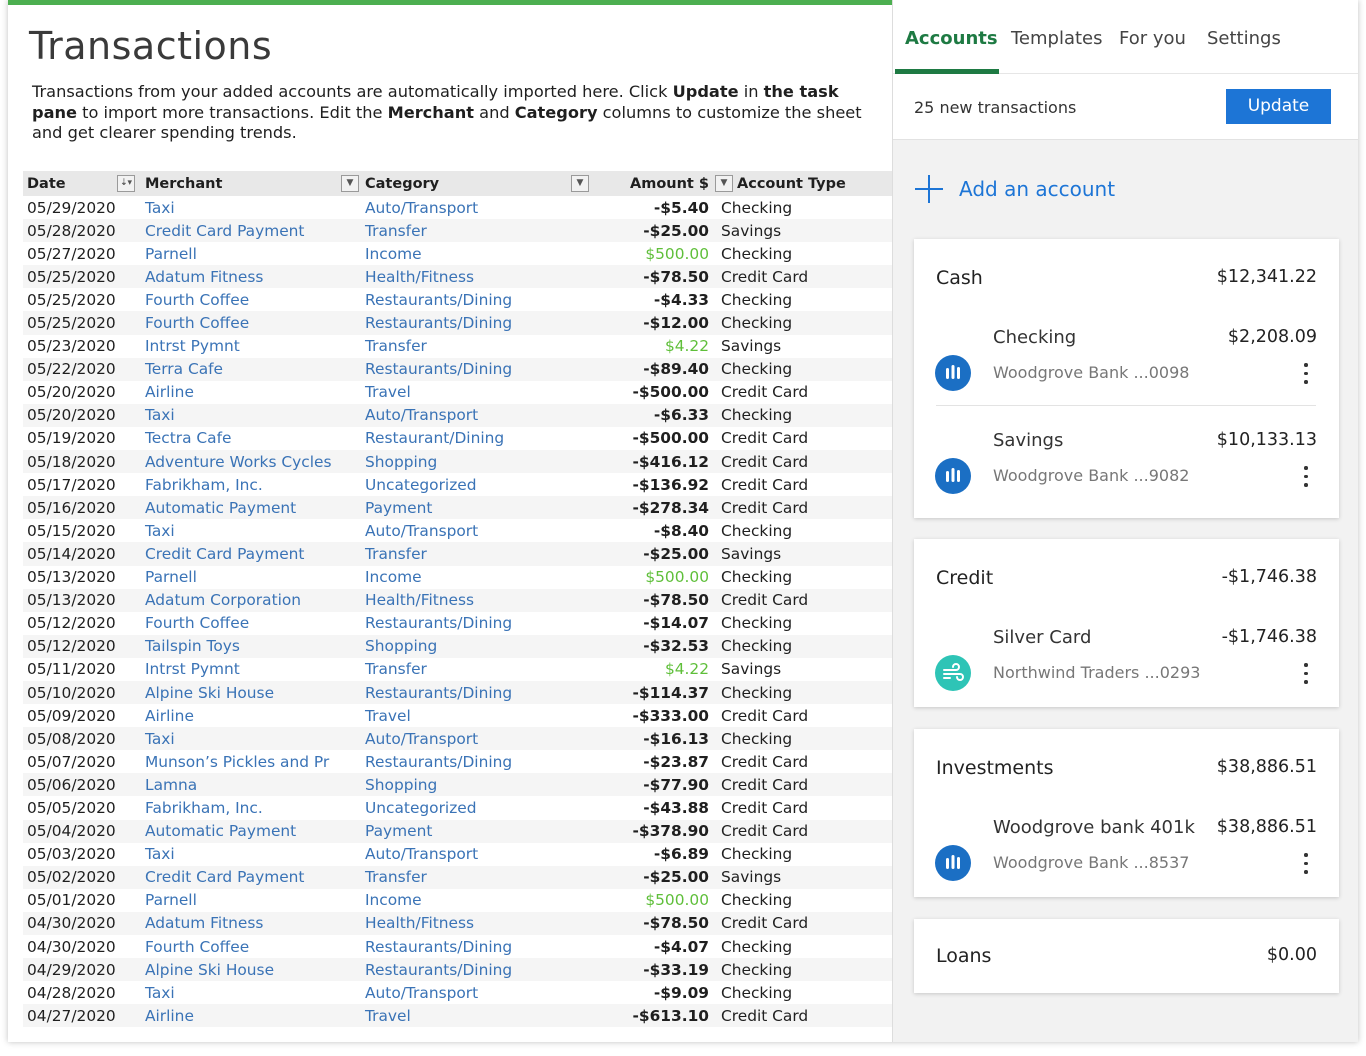 The image size is (1366, 1056). Describe the element at coordinates (188, 438) in the screenshot. I see `merchant-cell: Tectra Cafe` at that location.